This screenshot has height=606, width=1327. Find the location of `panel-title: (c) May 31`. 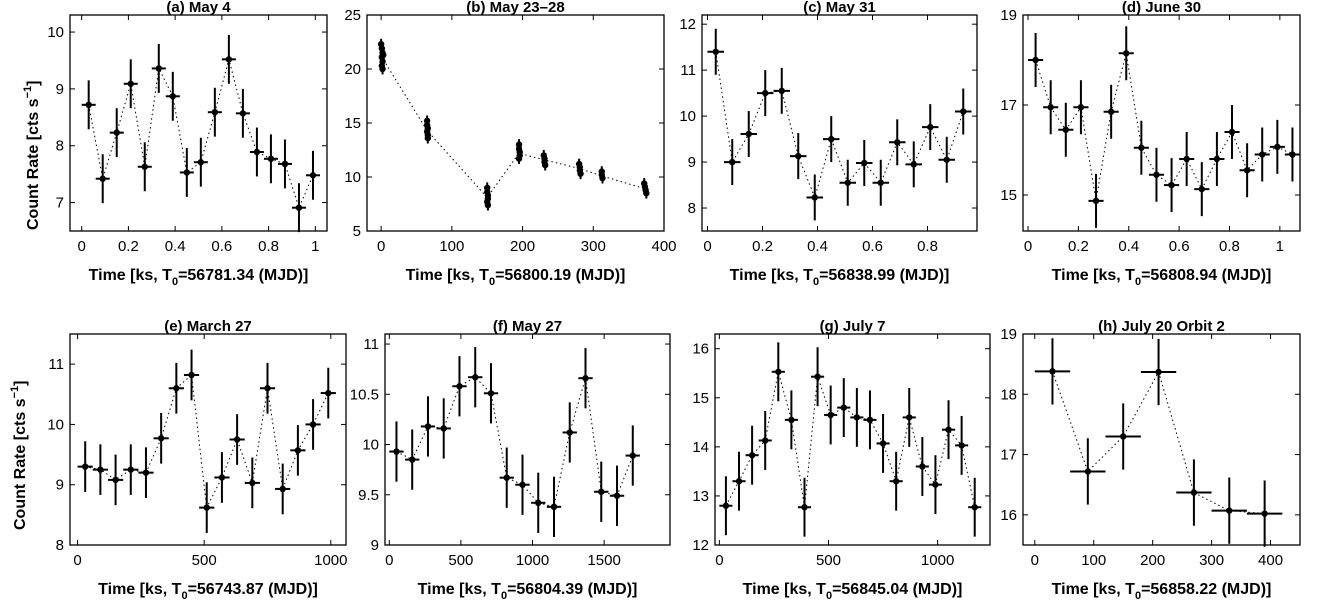

panel-title: (c) May 31 is located at coordinates (839, 8).